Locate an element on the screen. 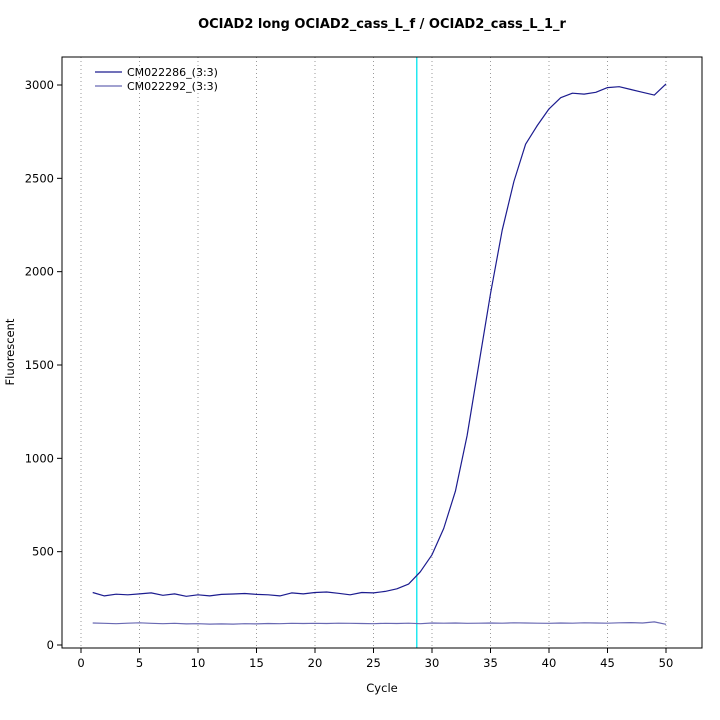 The image size is (720, 720). y-tick-label: 0 is located at coordinates (50, 645).